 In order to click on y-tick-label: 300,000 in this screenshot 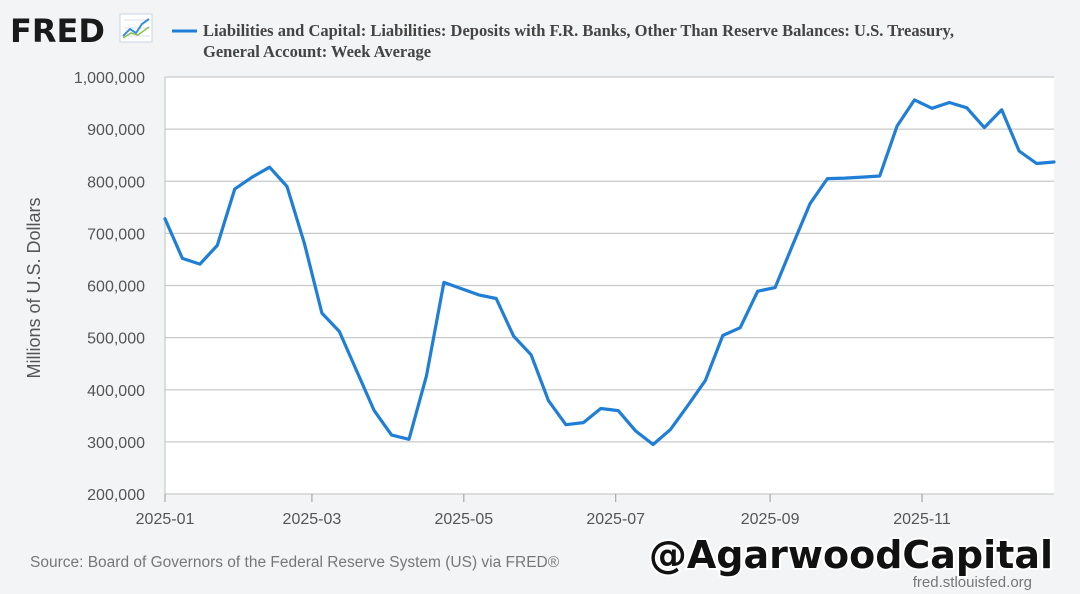, I will do `click(116, 443)`.